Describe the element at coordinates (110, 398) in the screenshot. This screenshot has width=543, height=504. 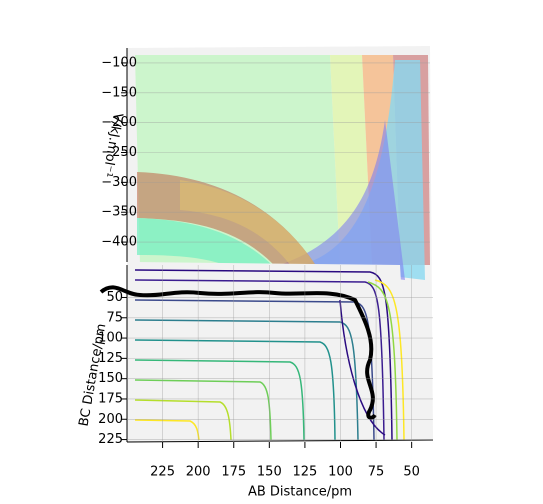
I see `y-tick-label: 175` at that location.